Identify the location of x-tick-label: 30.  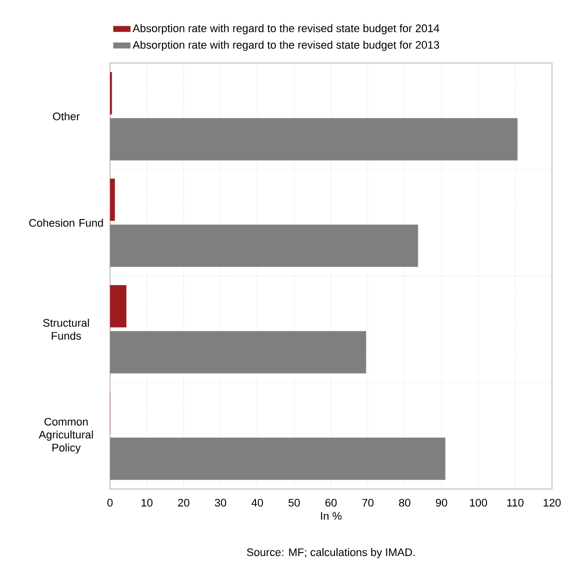
(220, 502).